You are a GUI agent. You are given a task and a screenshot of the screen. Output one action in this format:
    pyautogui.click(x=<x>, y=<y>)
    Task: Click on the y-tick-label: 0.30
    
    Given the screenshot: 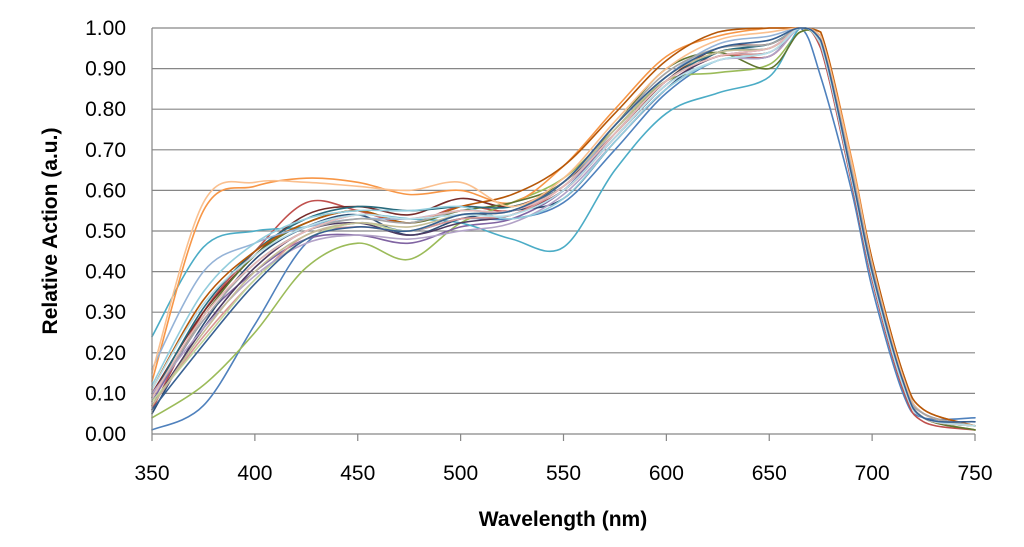 What is the action you would take?
    pyautogui.click(x=105, y=312)
    